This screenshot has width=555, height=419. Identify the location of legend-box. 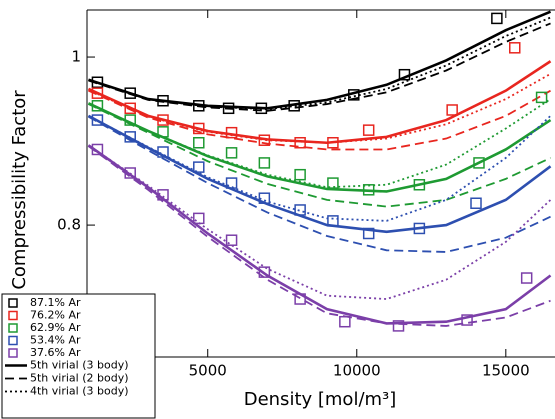
(78, 356).